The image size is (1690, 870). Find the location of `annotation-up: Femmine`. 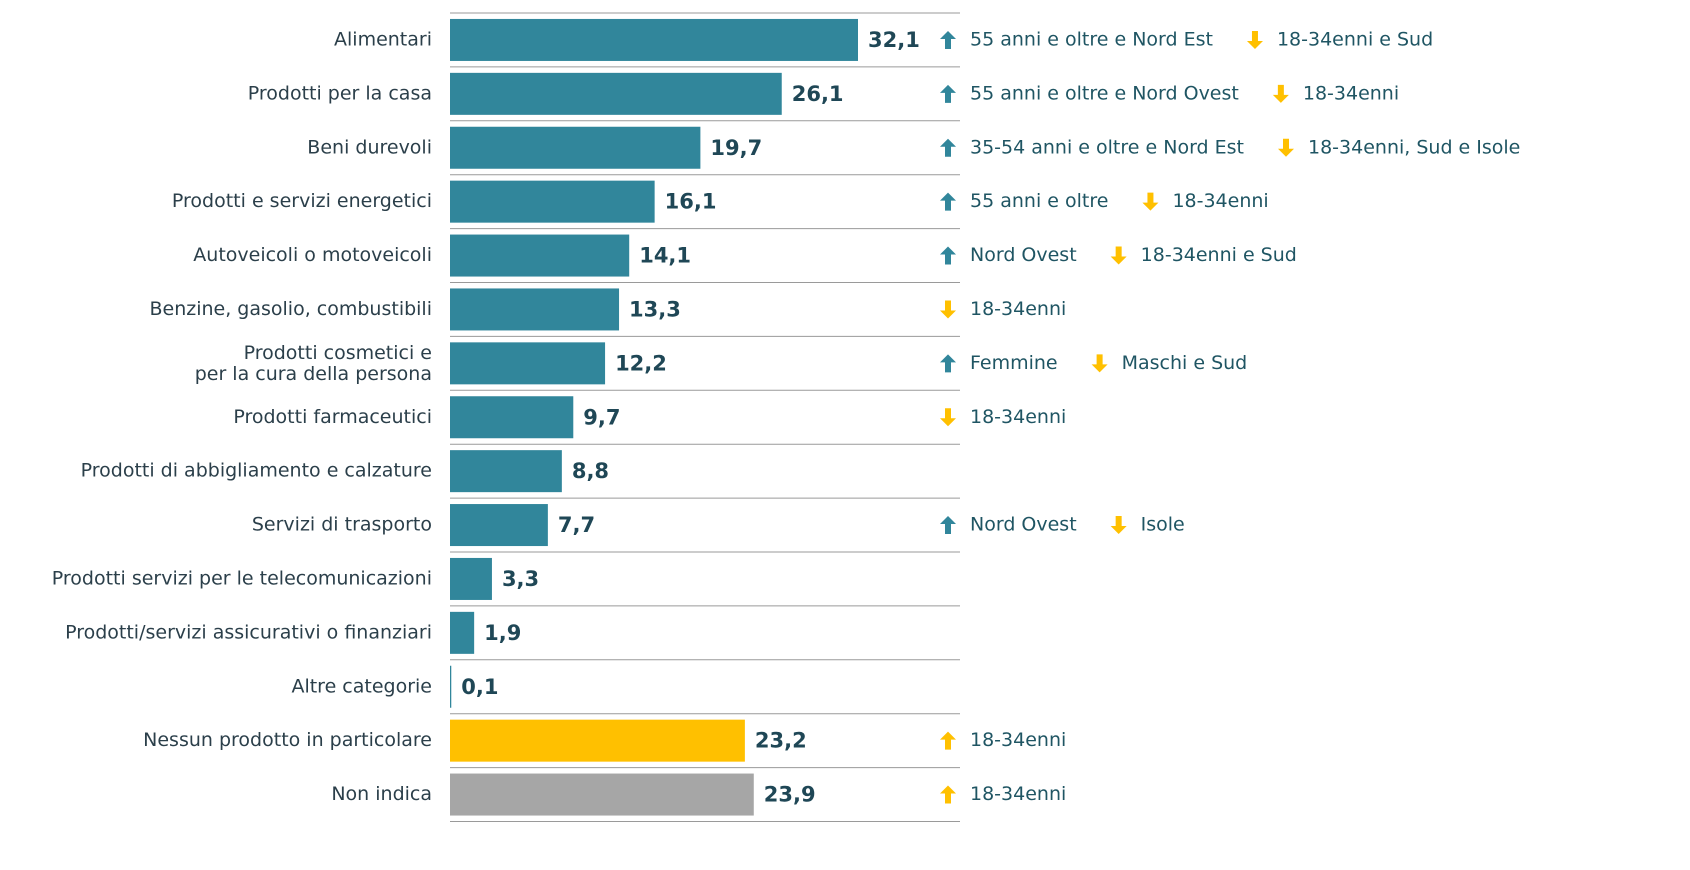

annotation-up: Femmine is located at coordinates (1014, 363).